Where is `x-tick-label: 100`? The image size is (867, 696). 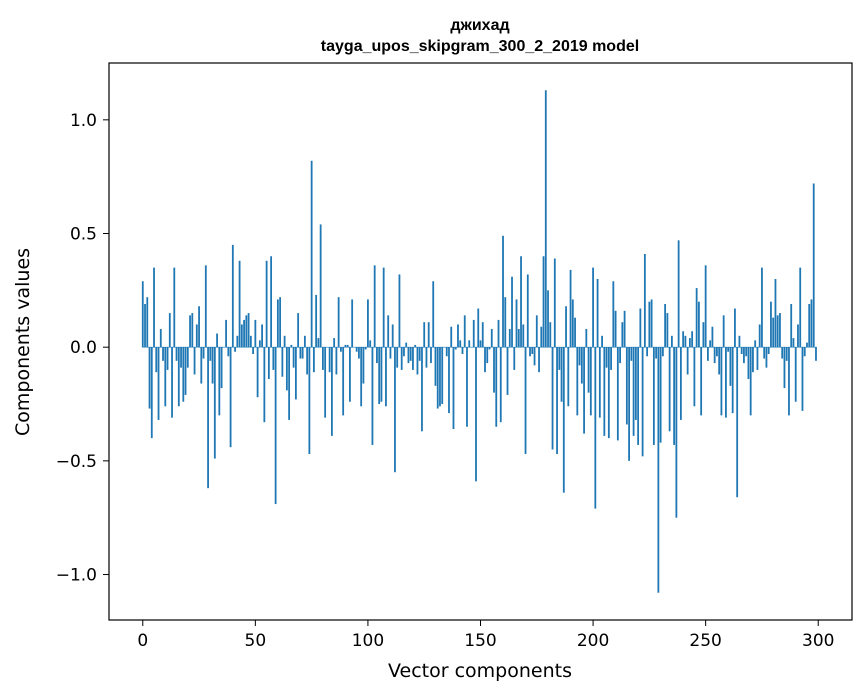 x-tick-label: 100 is located at coordinates (368, 641).